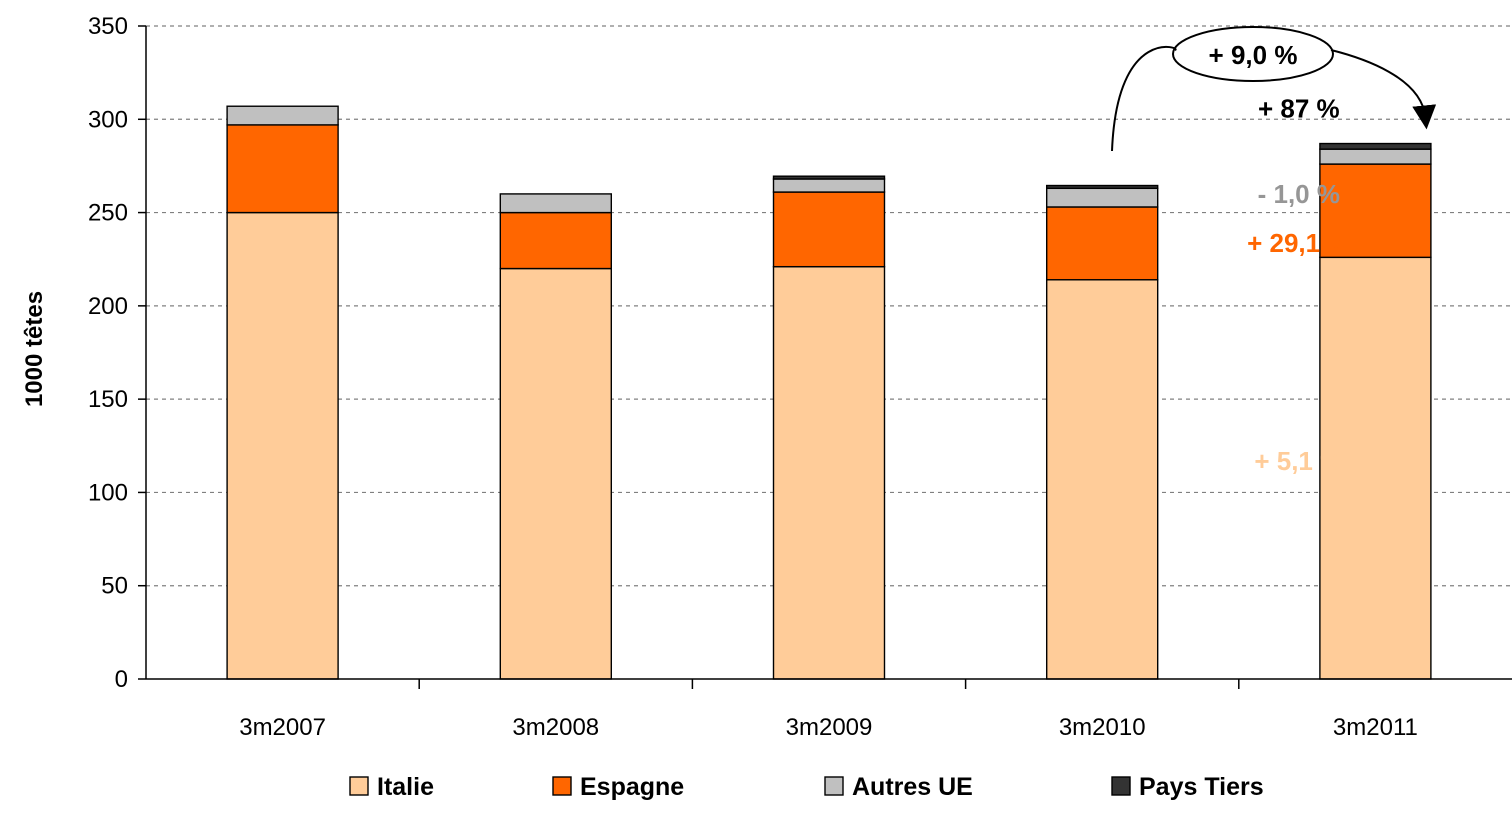 The image size is (1512, 813). What do you see at coordinates (1298, 243) in the screenshot?
I see `change-label-espagne: + 29,1 %` at bounding box center [1298, 243].